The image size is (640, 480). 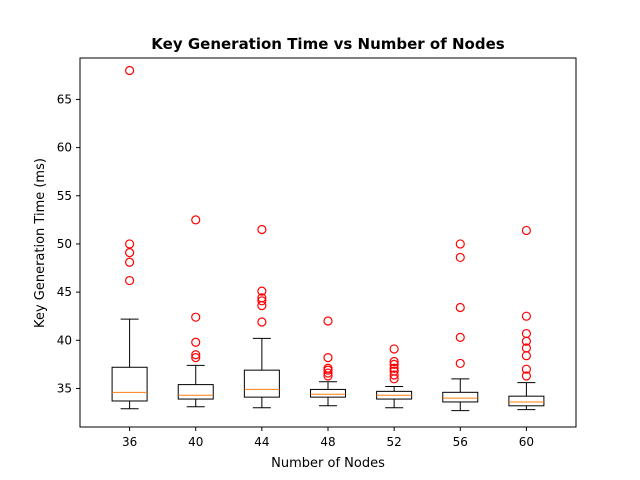 I want to click on x-tick-label: 56, so click(x=460, y=442).